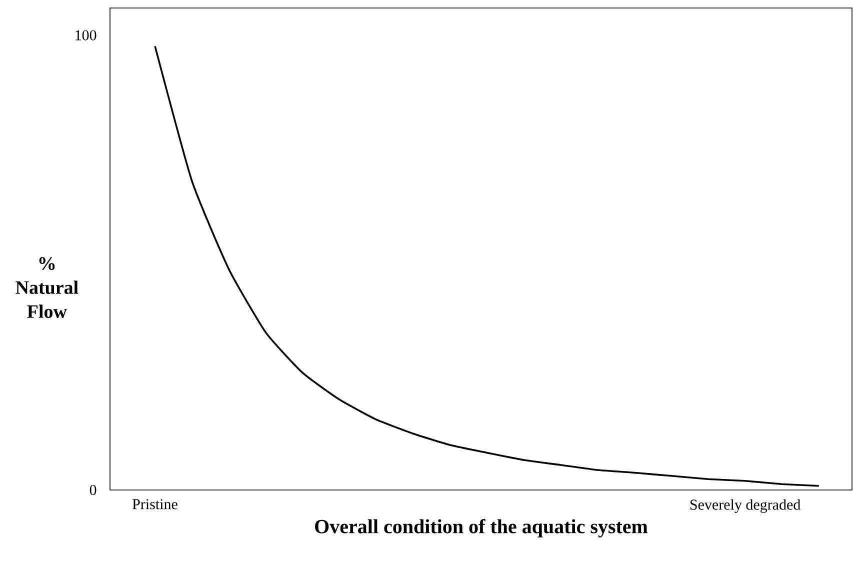  What do you see at coordinates (481, 528) in the screenshot?
I see `x-axis-title: Overall condition of the aquatic system` at bounding box center [481, 528].